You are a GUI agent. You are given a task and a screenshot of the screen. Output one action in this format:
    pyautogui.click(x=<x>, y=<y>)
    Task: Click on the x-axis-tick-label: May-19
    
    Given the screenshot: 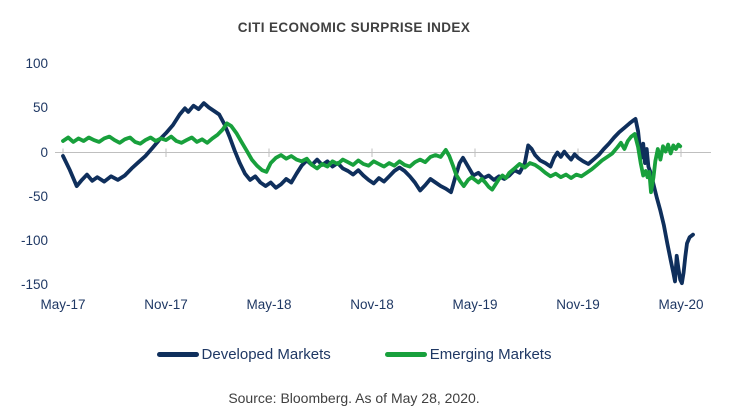 What is the action you would take?
    pyautogui.click(x=475, y=304)
    